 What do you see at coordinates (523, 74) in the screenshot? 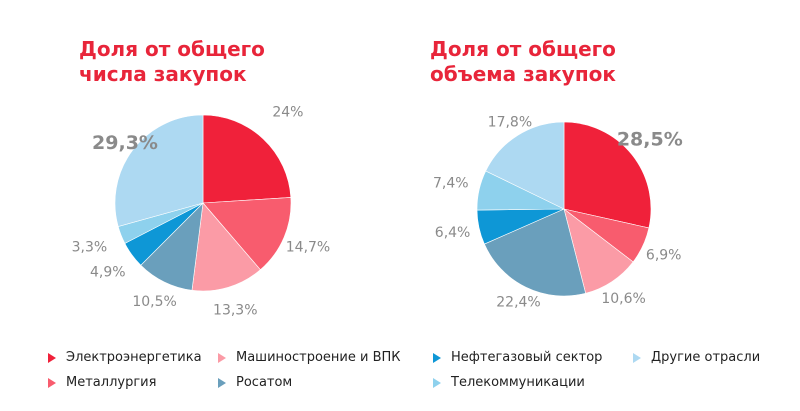
I see `chart-title-volume-line2: объема закупок` at bounding box center [523, 74].